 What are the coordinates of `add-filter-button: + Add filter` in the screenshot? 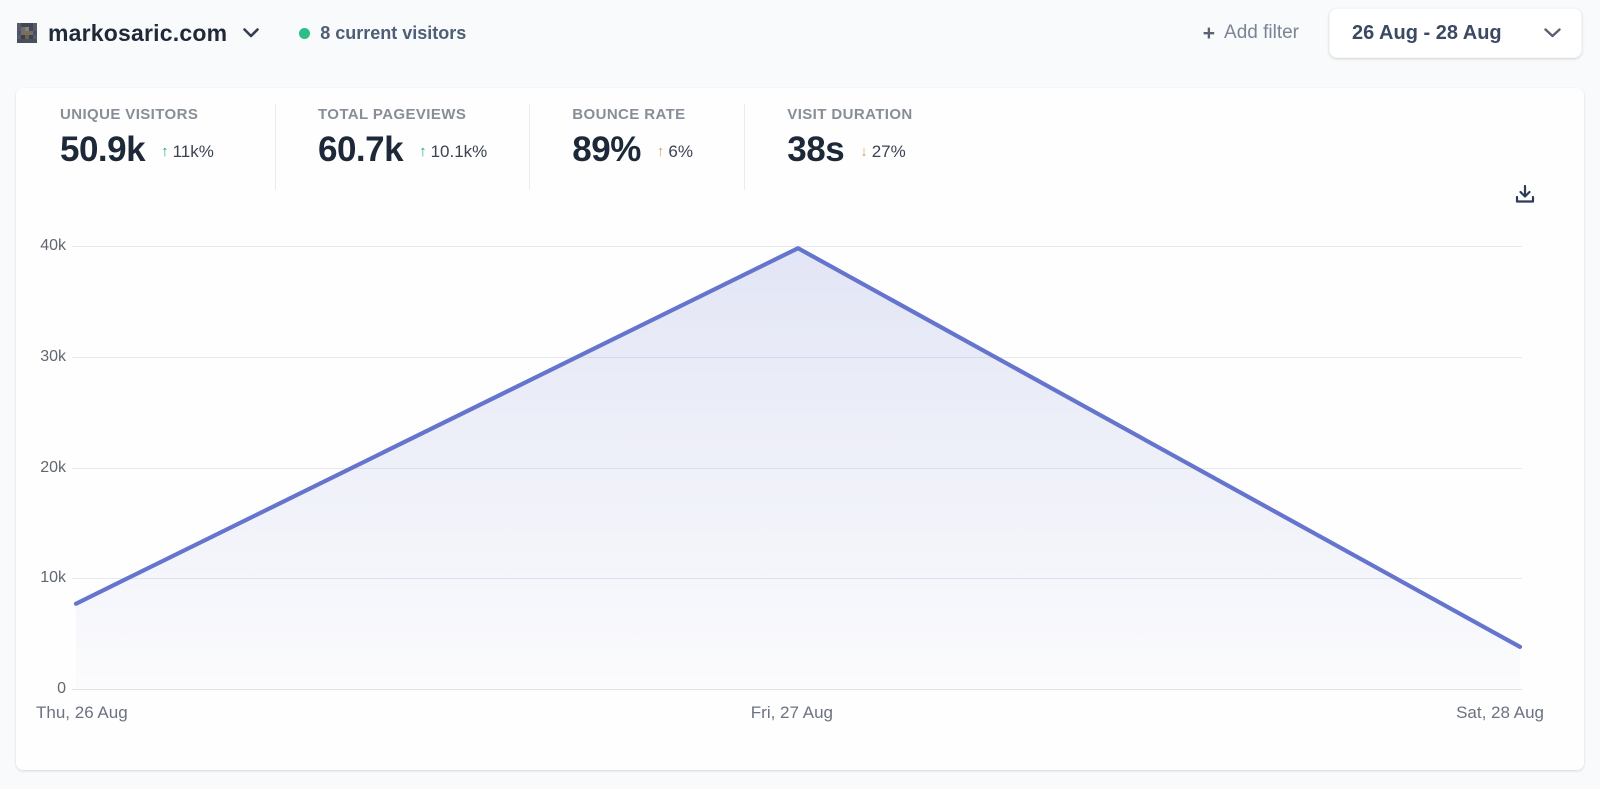 It's located at (1251, 33).